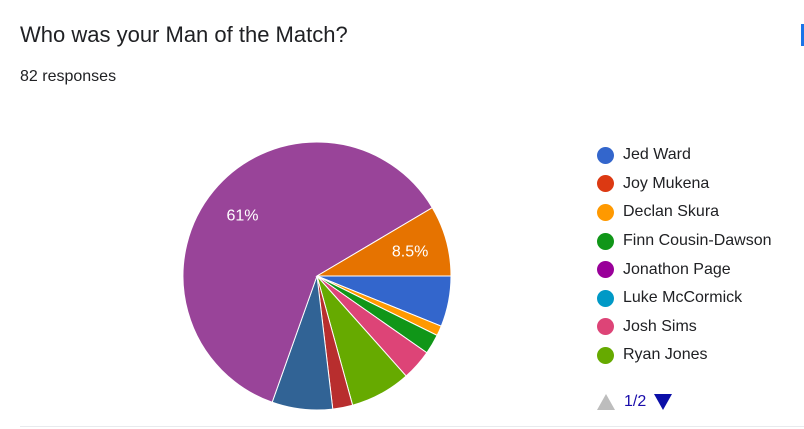 This screenshot has width=804, height=429. I want to click on pie-slice, so click(383, 242).